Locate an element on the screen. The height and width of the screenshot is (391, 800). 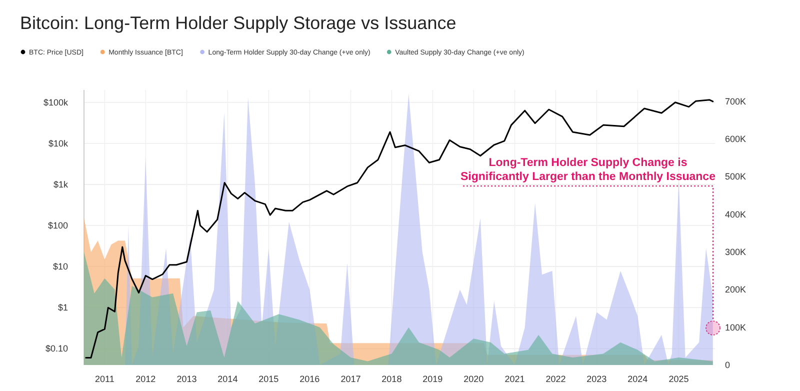
x-tick-label: 2016 is located at coordinates (310, 379).